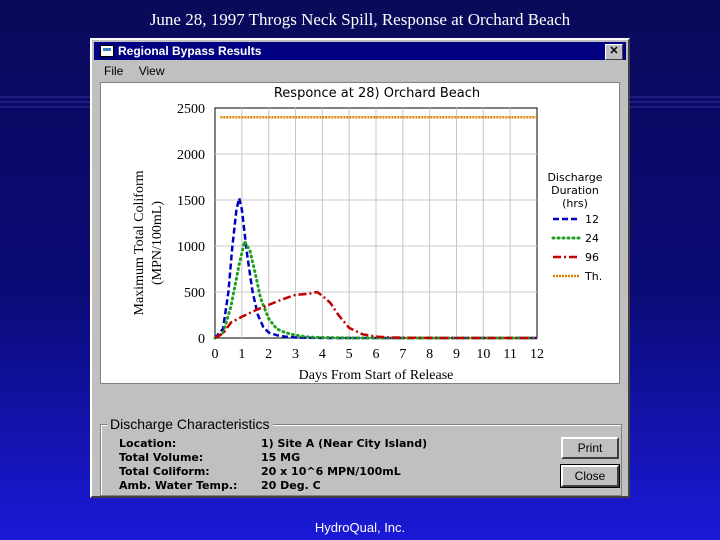 This screenshot has height=540, width=720. What do you see at coordinates (268, 354) in the screenshot?
I see `x-tick-label: 2` at bounding box center [268, 354].